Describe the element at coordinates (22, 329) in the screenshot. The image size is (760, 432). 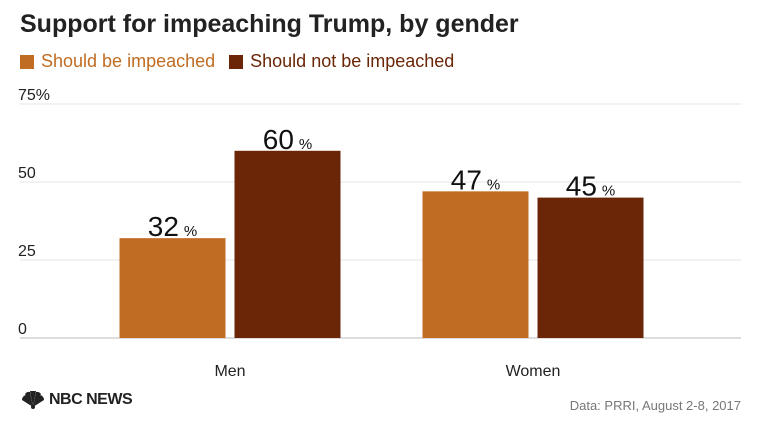
I see `y-tick-label: 0` at that location.